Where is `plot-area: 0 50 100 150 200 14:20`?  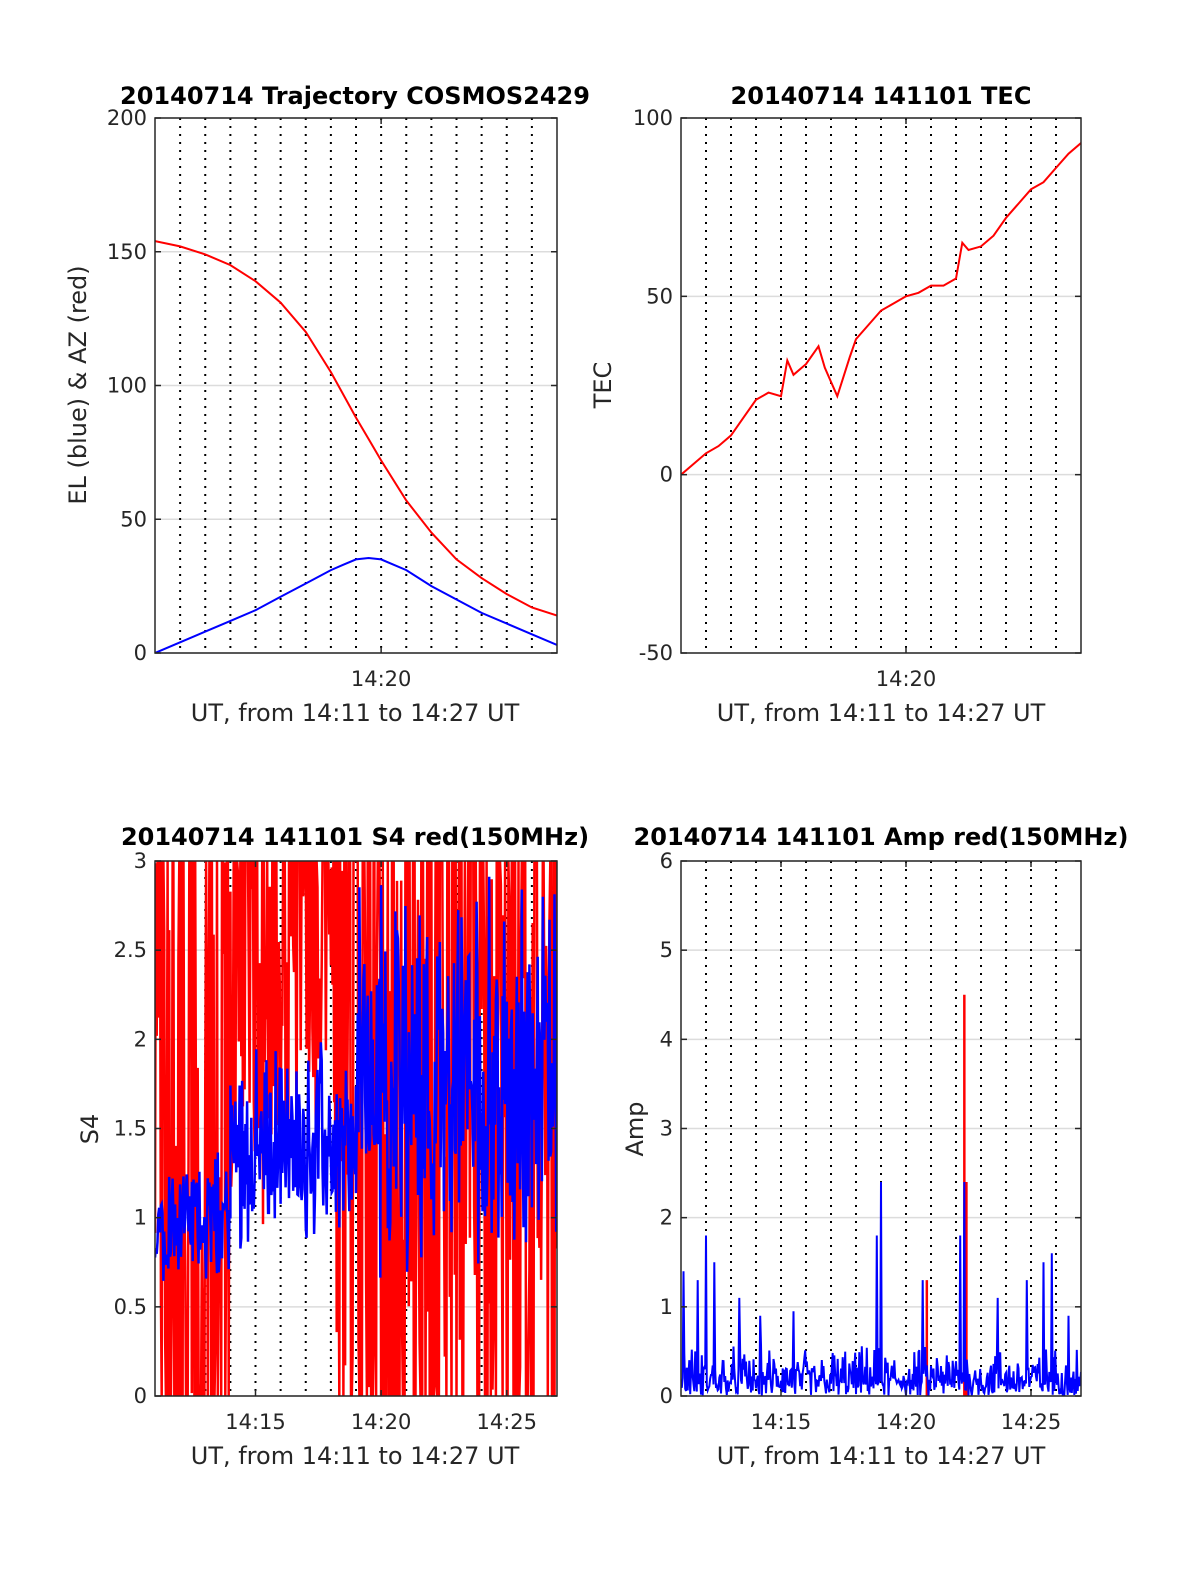
plot-area: 0 50 100 150 200 14:20 is located at coordinates (332, 398).